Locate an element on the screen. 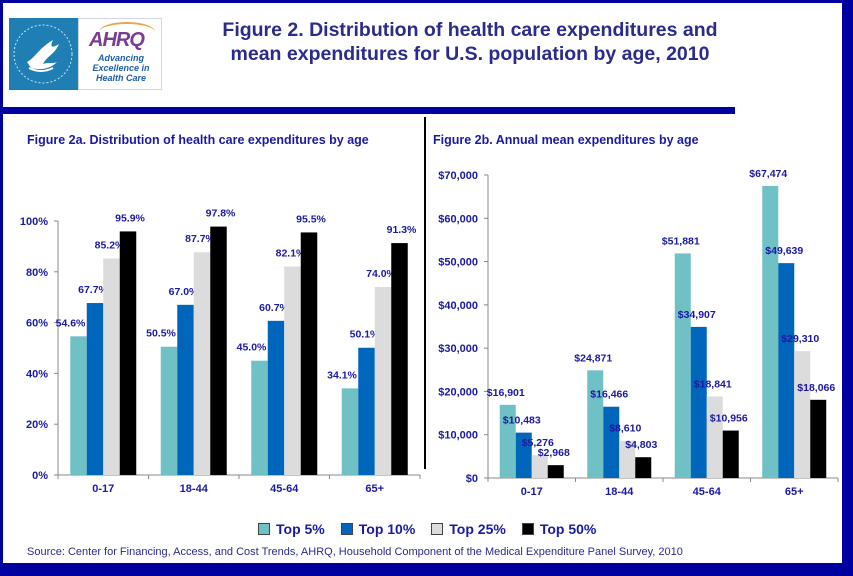 Image resolution: width=853 pixels, height=576 pixels. y-tick-label: $60,000 is located at coordinates (458, 219).